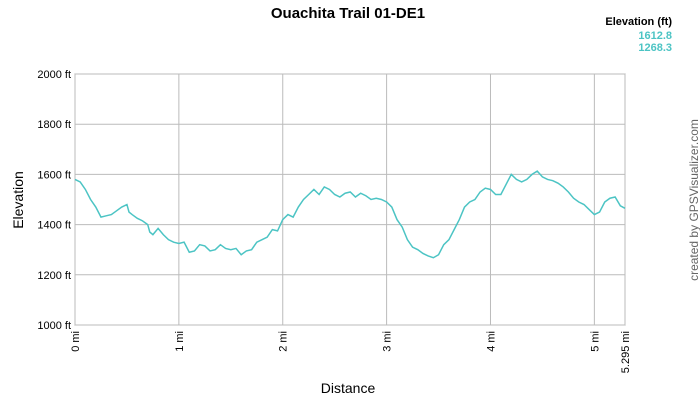 The image size is (700, 400). I want to click on y-tick-label: 1800 ft, so click(54, 125).